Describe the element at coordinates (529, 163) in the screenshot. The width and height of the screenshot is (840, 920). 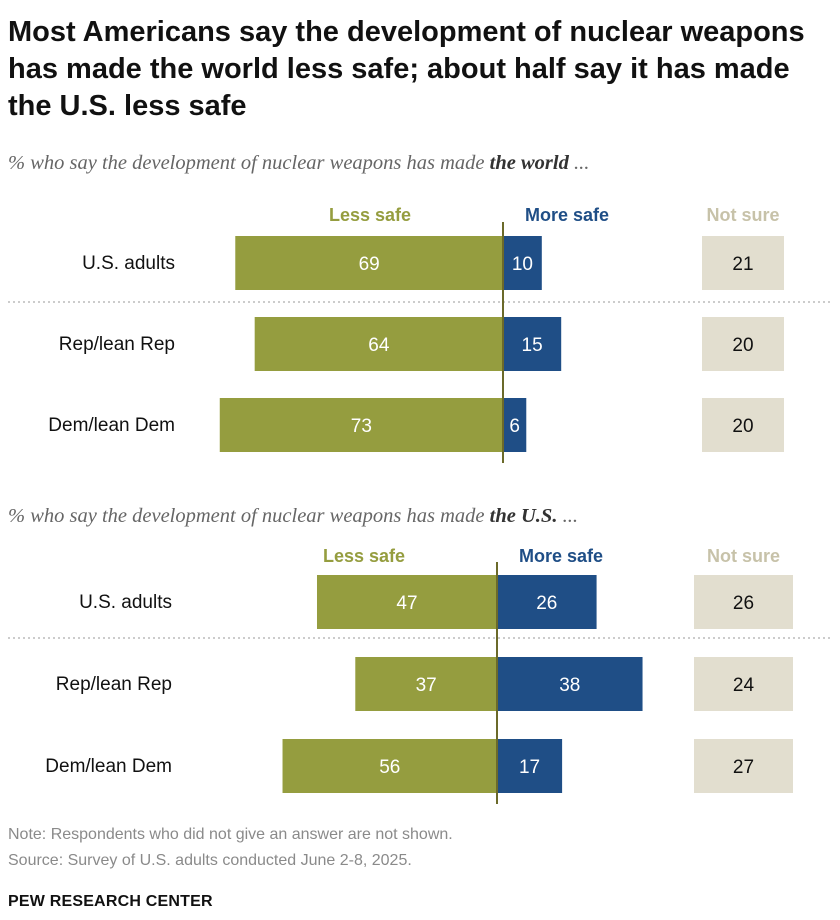
I see `subtitle-world-emphasis: the world` at that location.